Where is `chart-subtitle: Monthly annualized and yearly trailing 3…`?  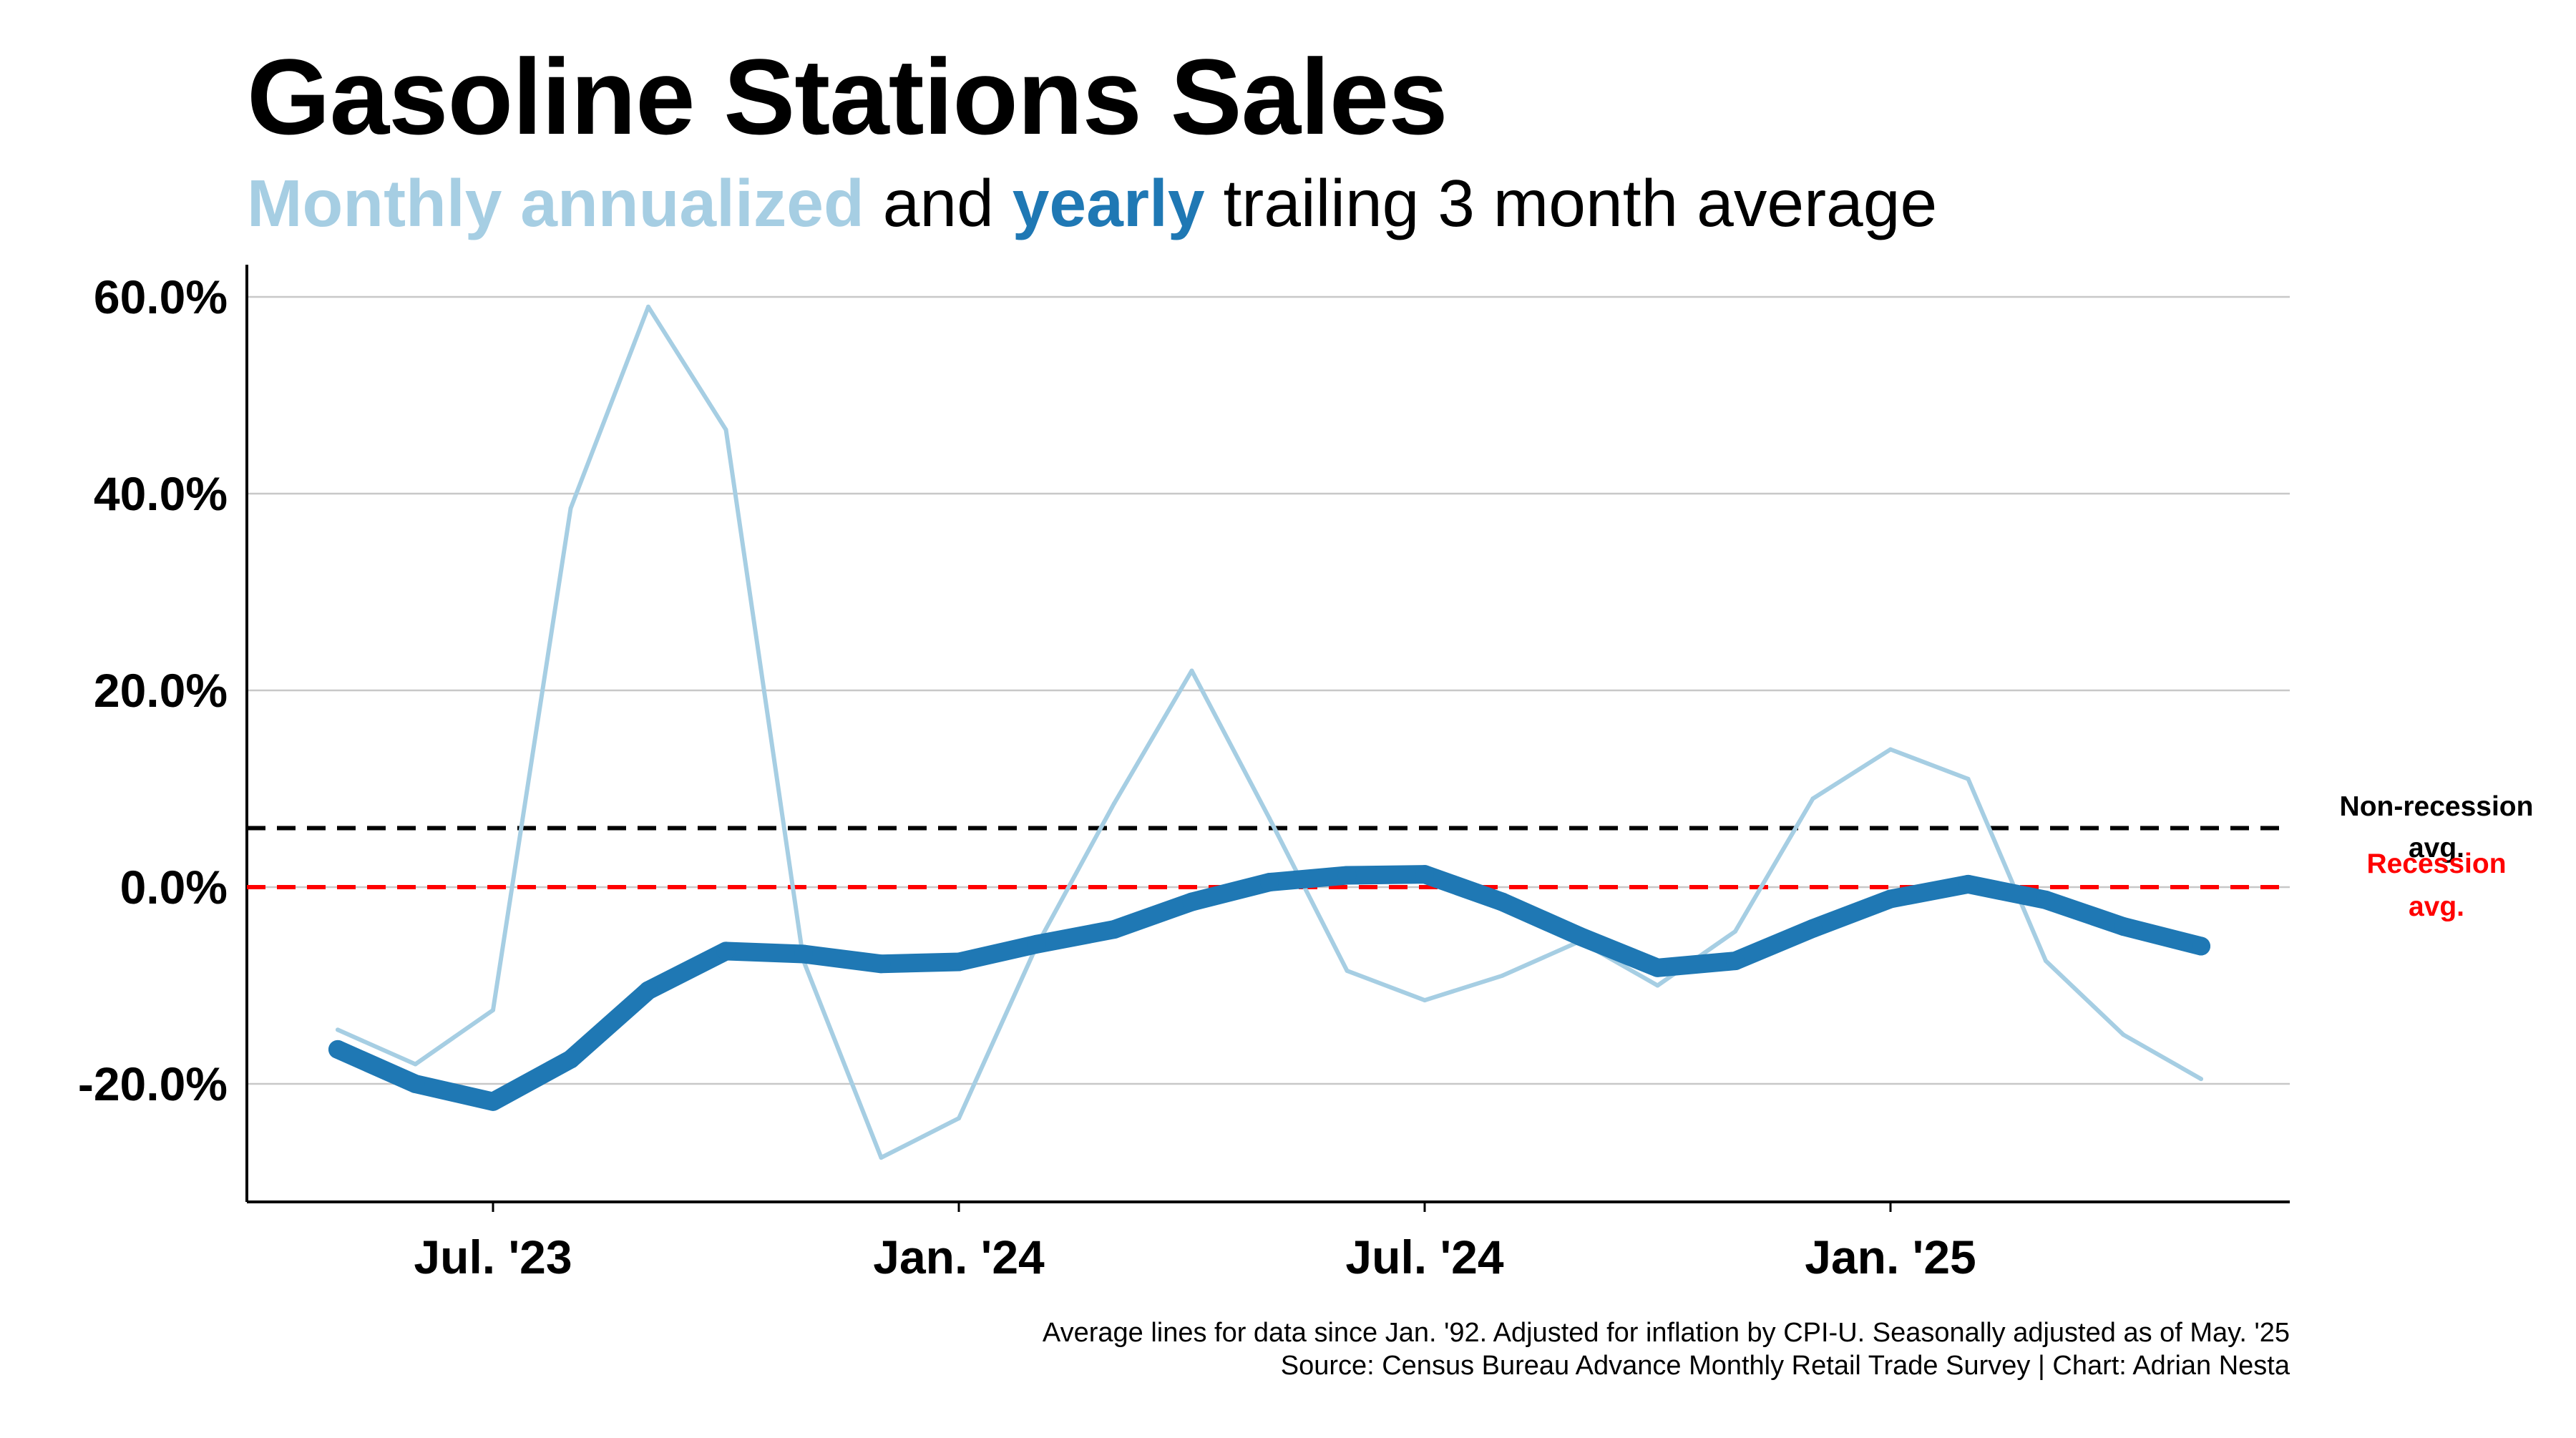 chart-subtitle: Monthly annualized and yearly trailing 3… is located at coordinates (1092, 204).